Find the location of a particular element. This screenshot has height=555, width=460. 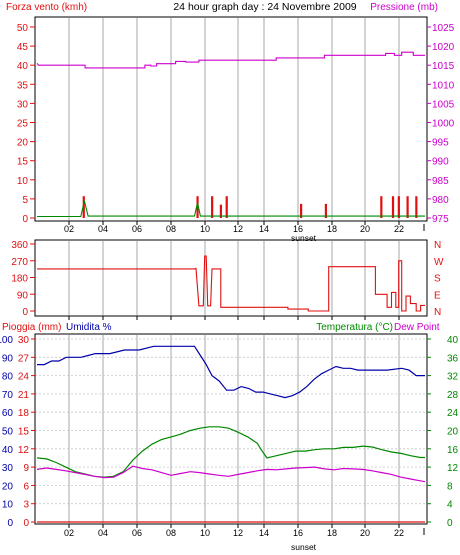

dew-point-label: Dew Point is located at coordinates (417, 327).